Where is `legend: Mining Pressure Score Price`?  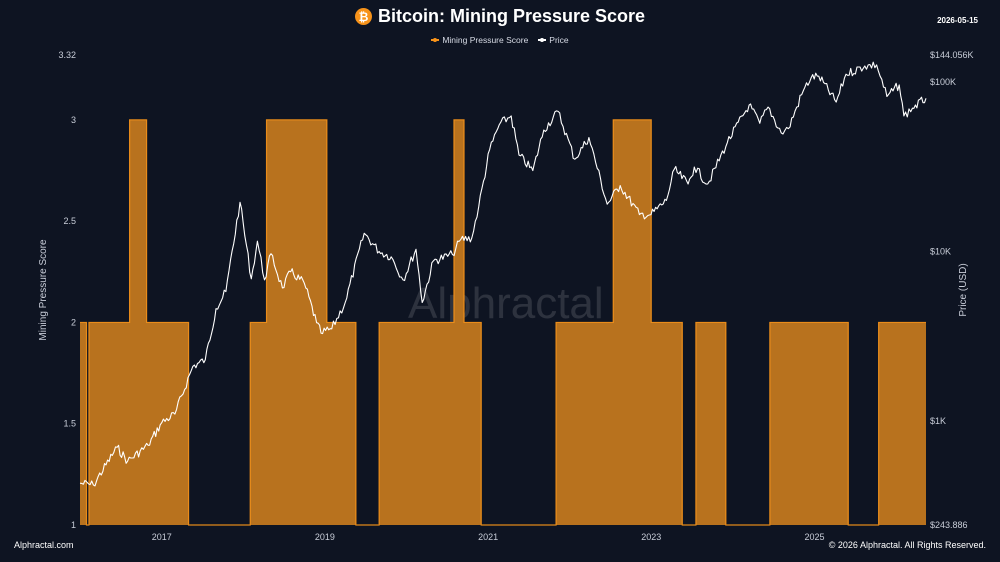 legend: Mining Pressure Score Price is located at coordinates (500, 40).